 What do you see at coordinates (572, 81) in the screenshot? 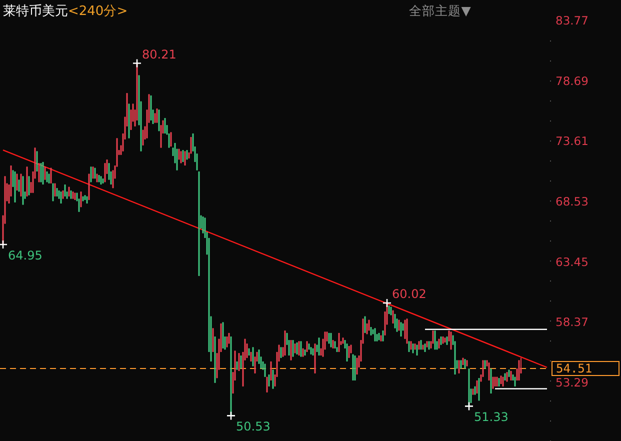
I see `y-tick-label: 78.69` at bounding box center [572, 81].